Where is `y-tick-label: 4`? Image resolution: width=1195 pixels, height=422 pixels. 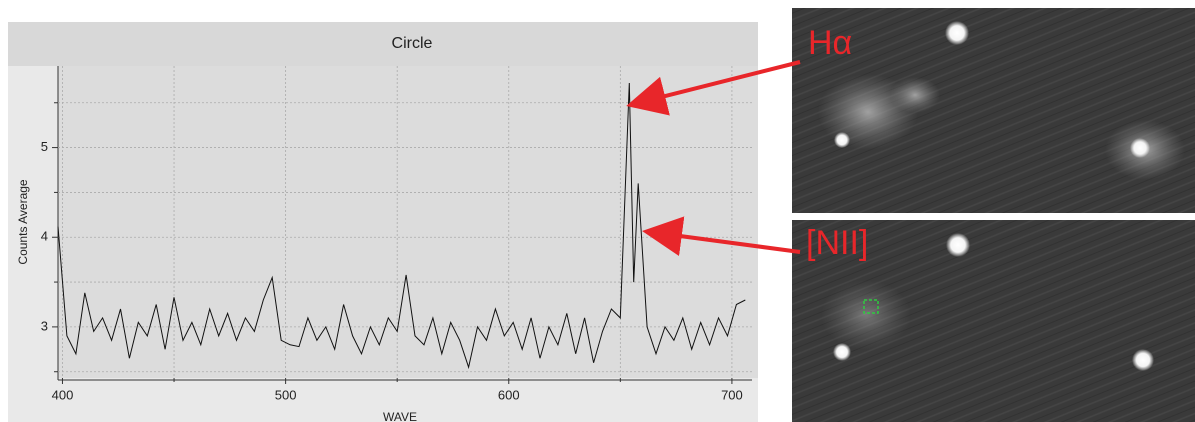 y-tick-label: 4 is located at coordinates (44, 236).